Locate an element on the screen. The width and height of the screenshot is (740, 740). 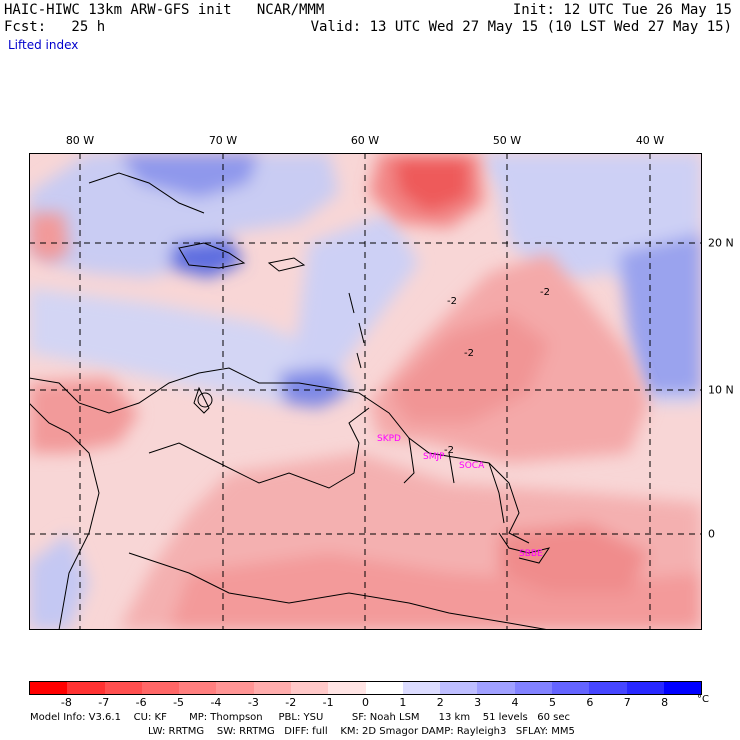
colorbar-tick-label: -6 is located at coordinates (141, 702).